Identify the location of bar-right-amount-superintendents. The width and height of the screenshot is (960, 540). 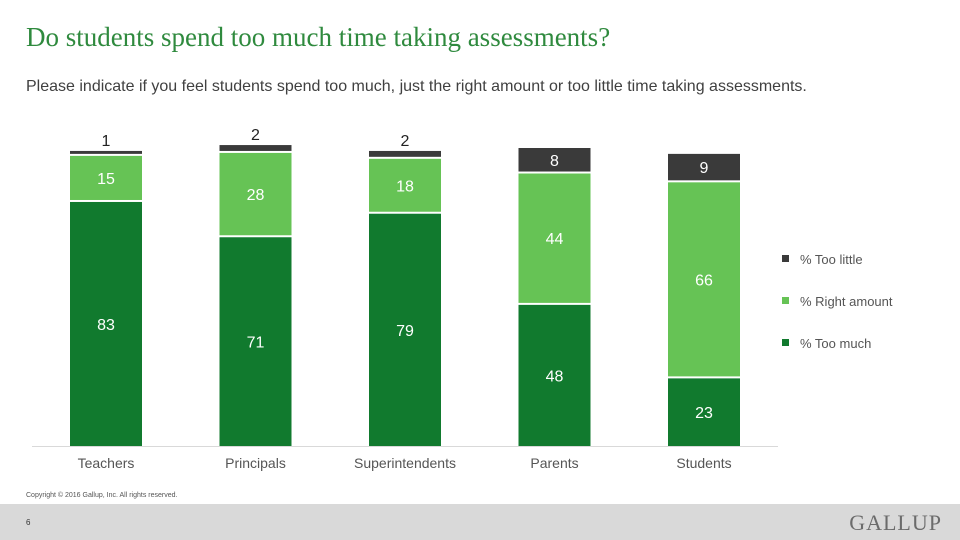
(405, 185).